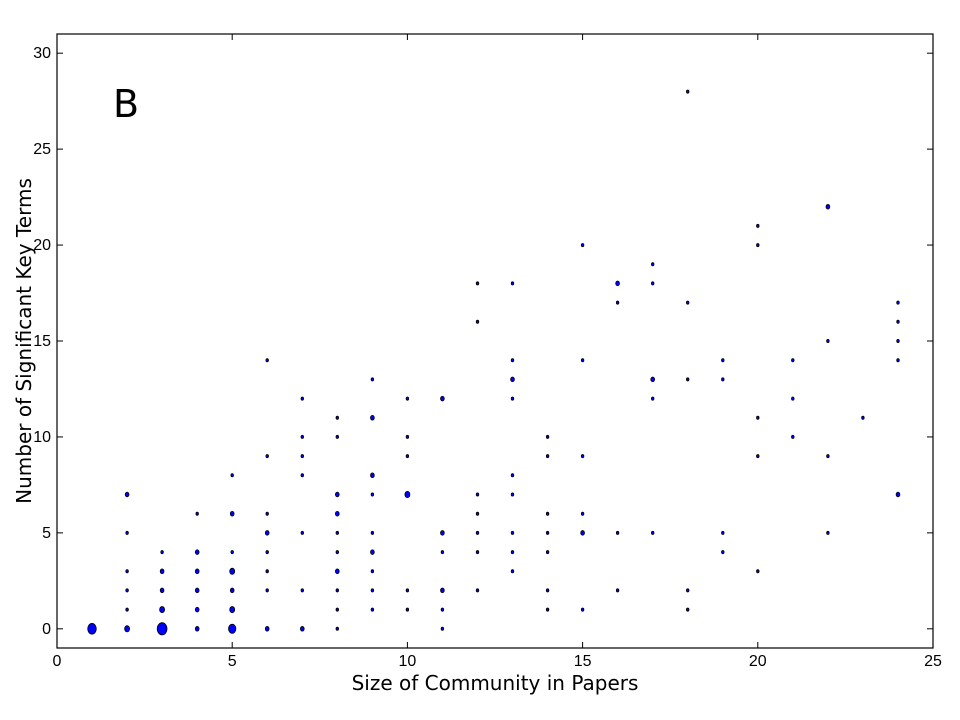  I want to click on x-axis-title: Size of Community in Papers, so click(495, 683).